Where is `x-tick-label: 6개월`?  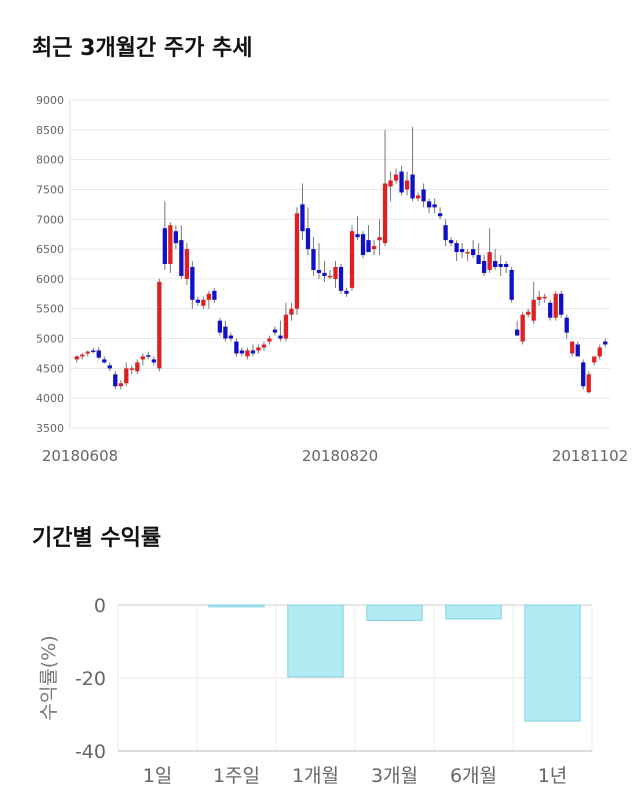
x-tick-label: 6개월 is located at coordinates (473, 776).